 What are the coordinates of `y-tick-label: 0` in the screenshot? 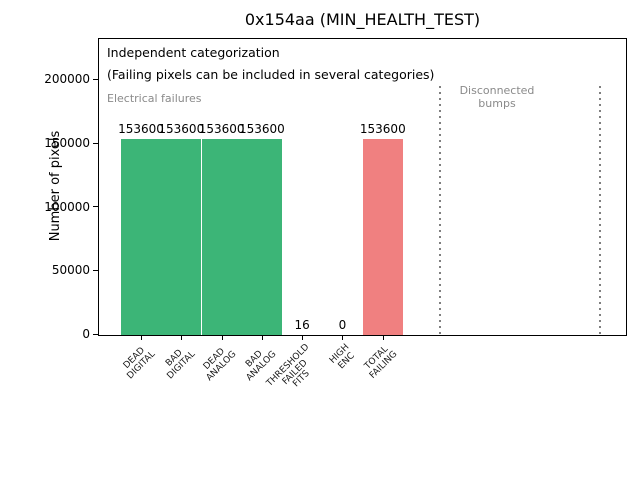 It's located at (86, 334).